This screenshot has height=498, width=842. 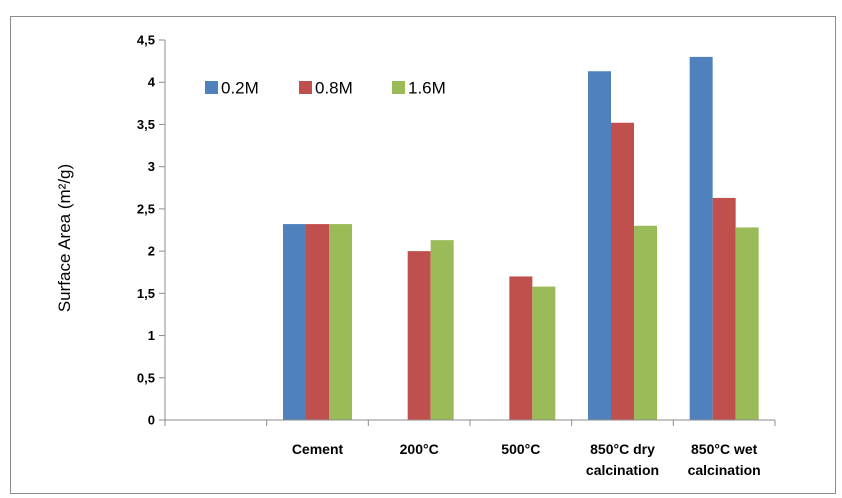 What do you see at coordinates (146, 40) in the screenshot?
I see `y-tick-label: 4,5` at bounding box center [146, 40].